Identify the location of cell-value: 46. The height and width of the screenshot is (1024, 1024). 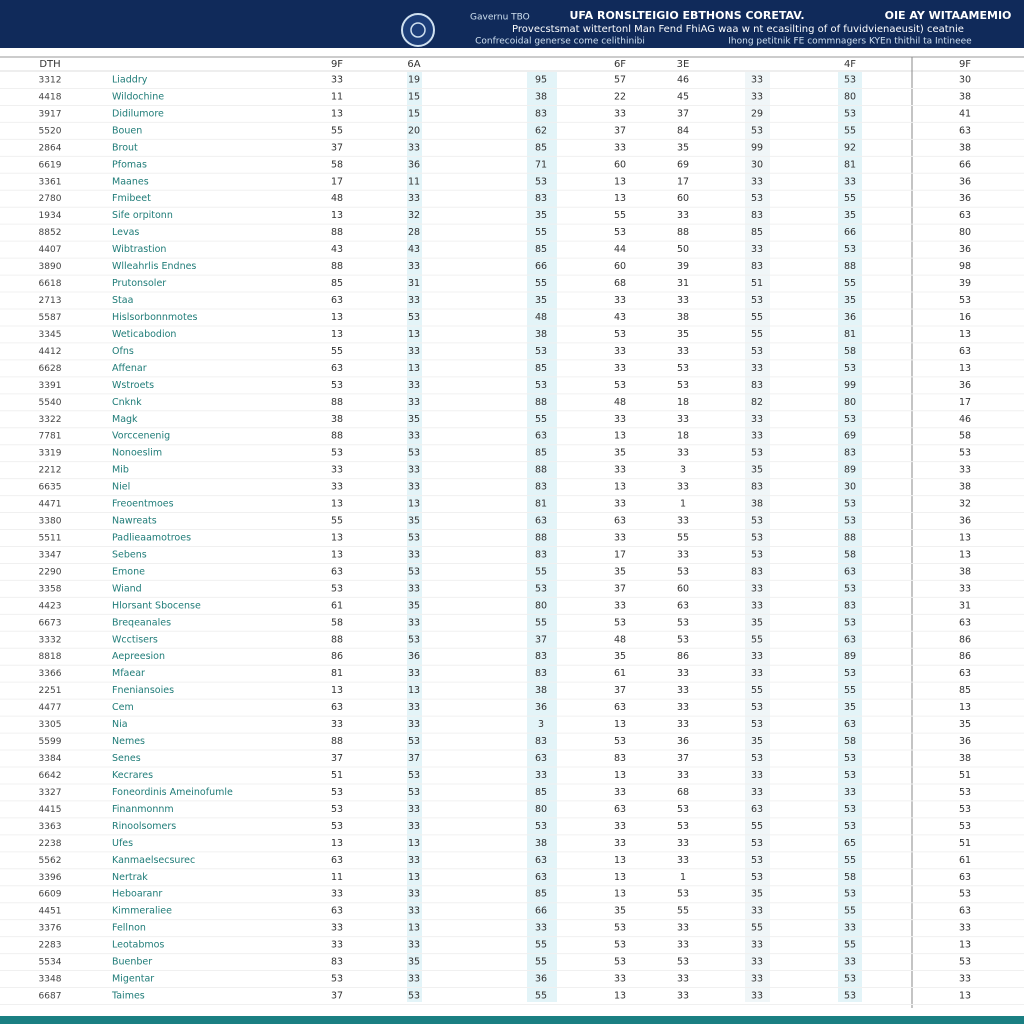
(965, 419).